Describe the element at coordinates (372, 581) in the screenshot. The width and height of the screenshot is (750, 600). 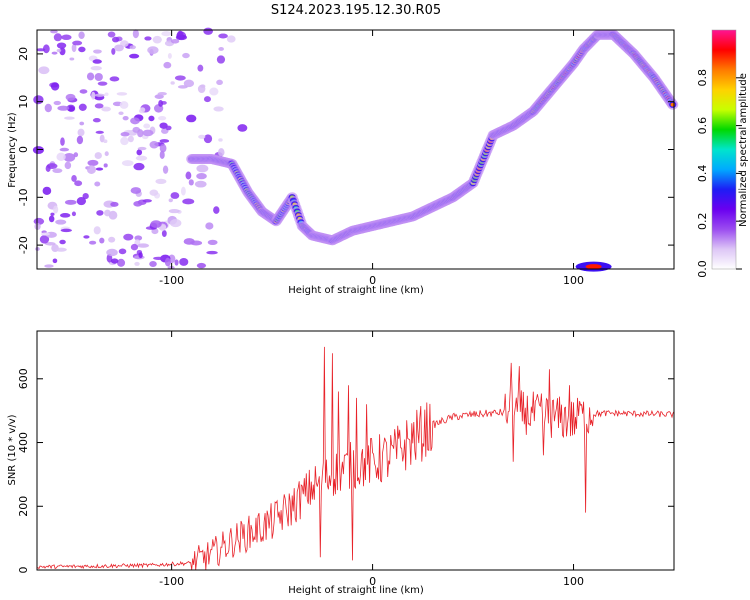
I see `snr-x-tick-label: 0` at that location.